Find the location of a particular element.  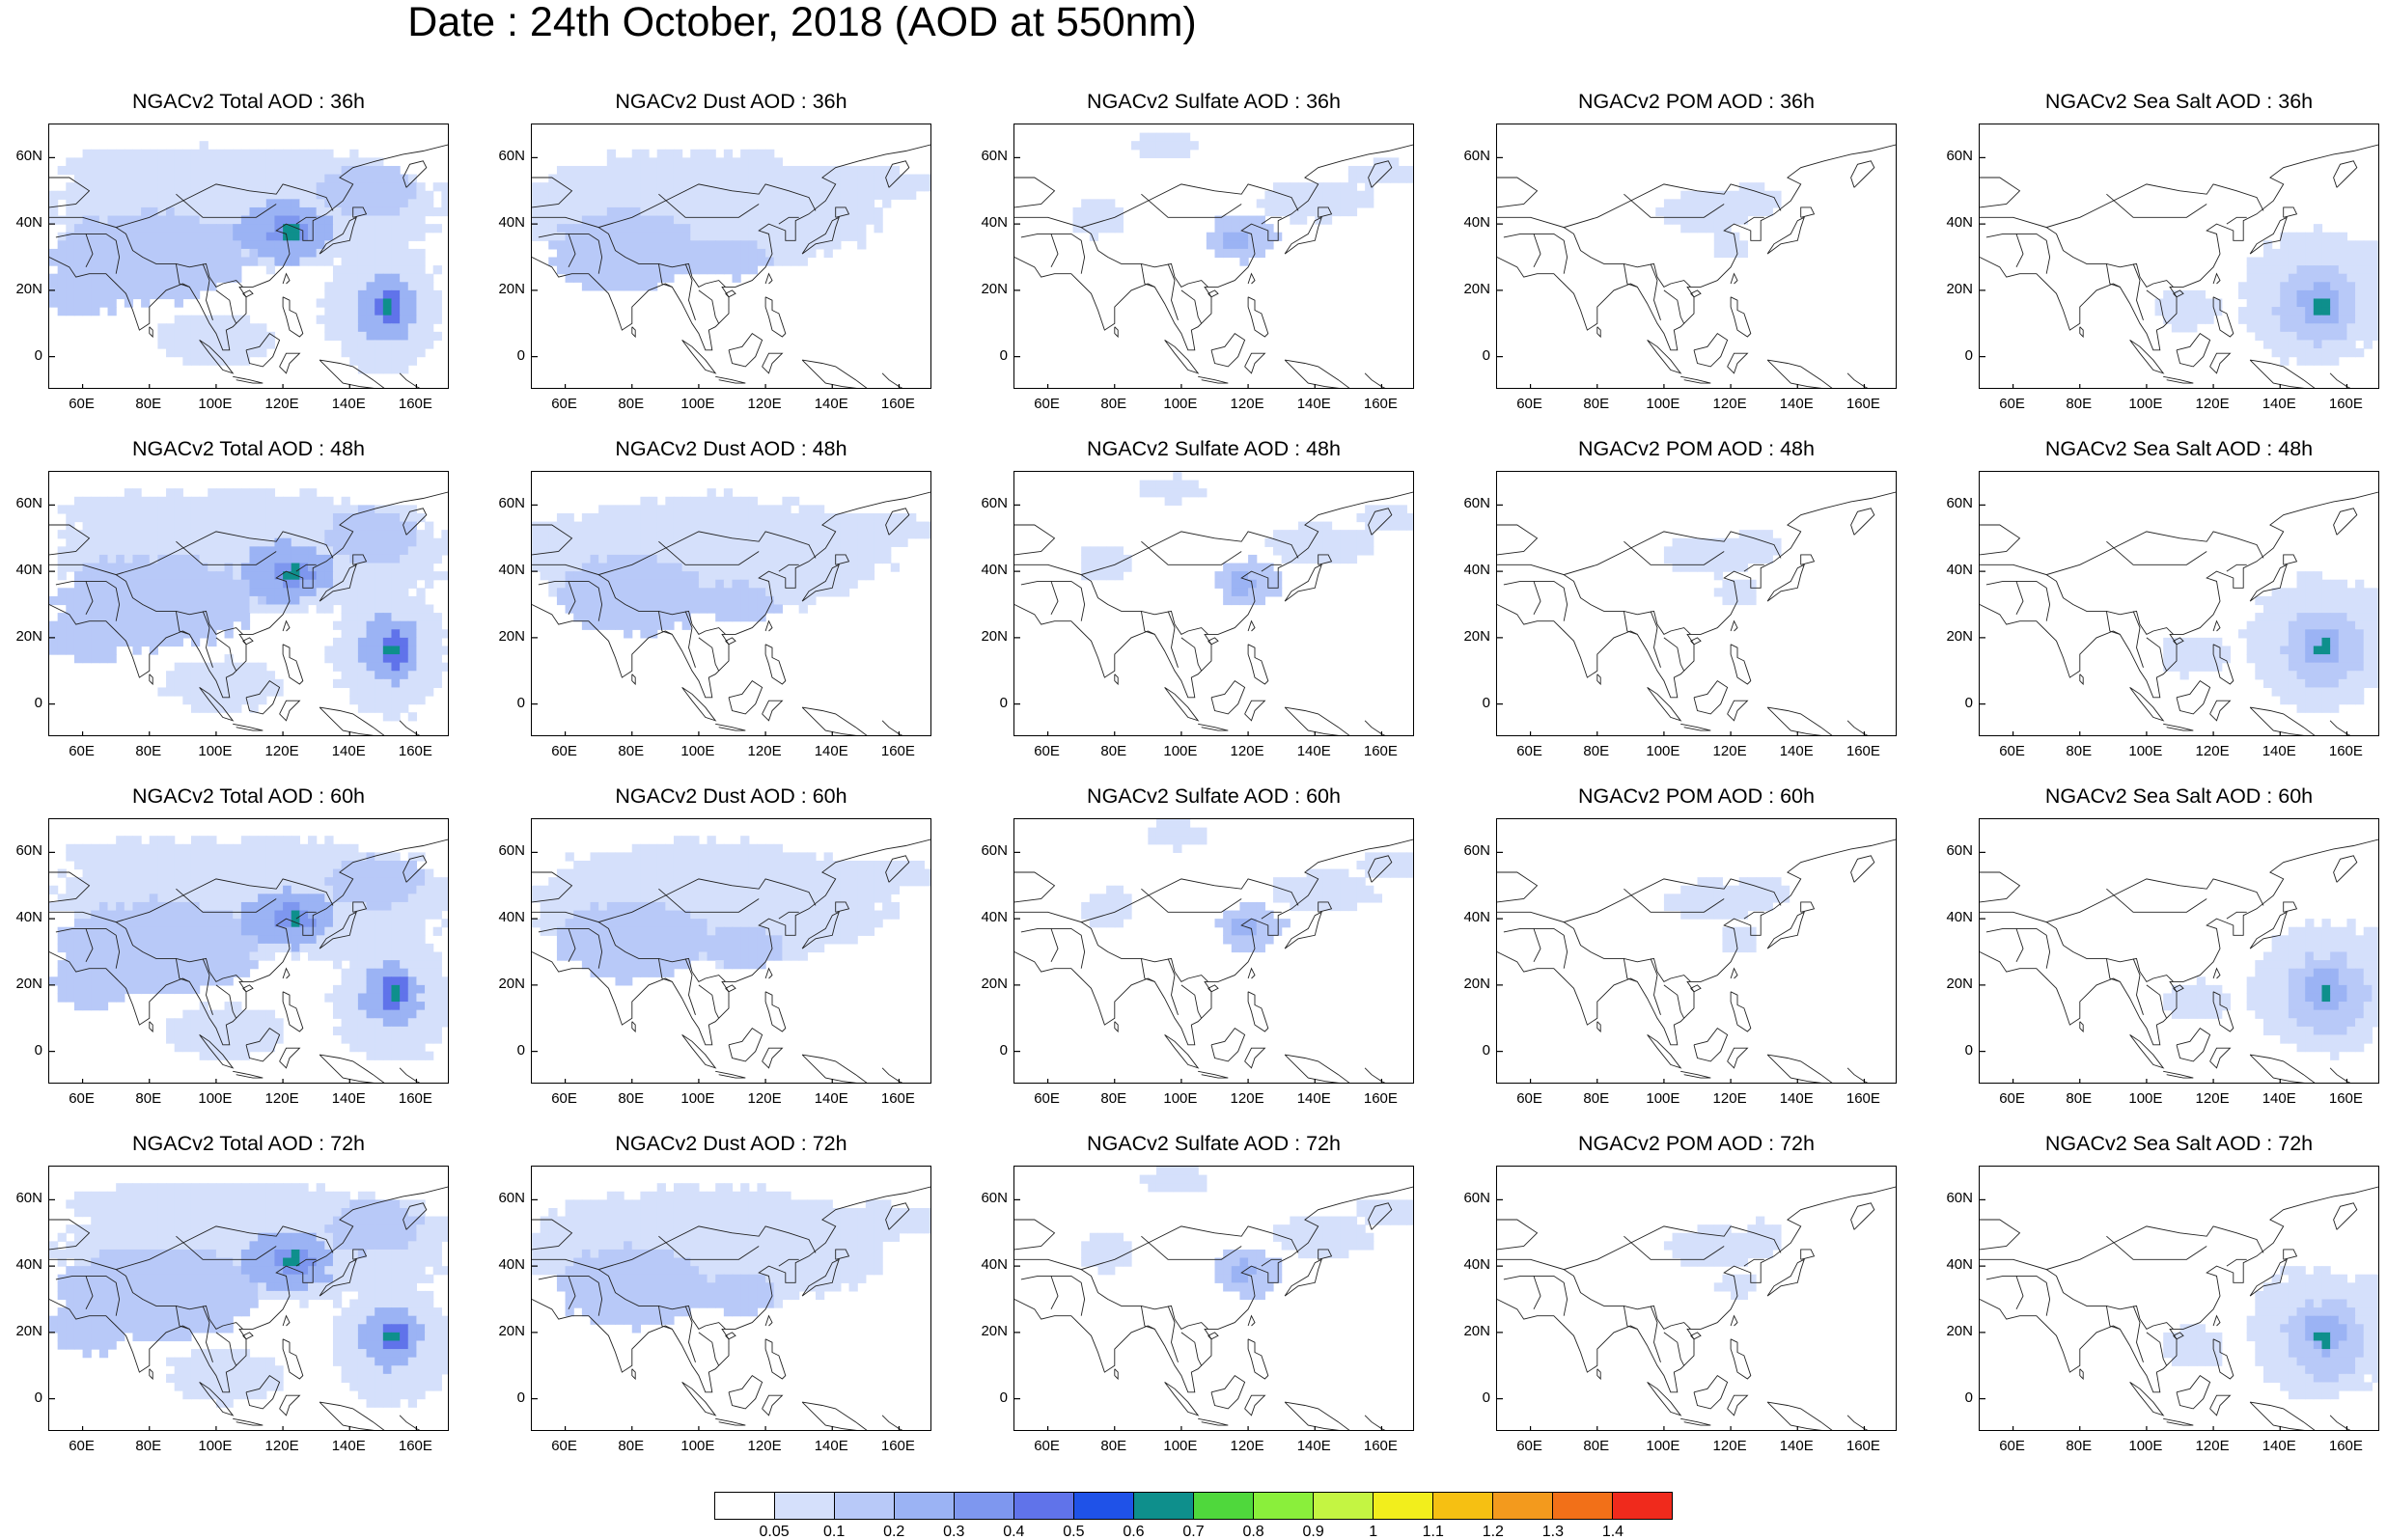

panel-title: NGACv2 Total AOD : 36h is located at coordinates (248, 101).